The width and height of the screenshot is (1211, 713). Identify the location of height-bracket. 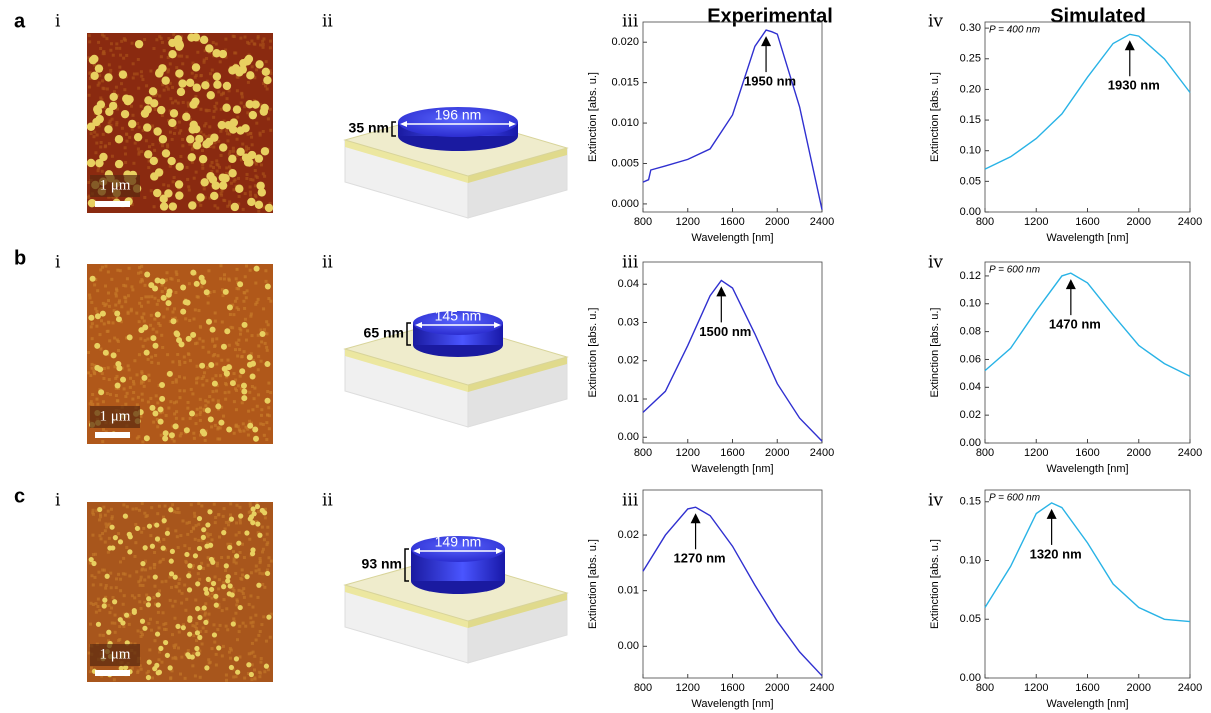
(406, 565).